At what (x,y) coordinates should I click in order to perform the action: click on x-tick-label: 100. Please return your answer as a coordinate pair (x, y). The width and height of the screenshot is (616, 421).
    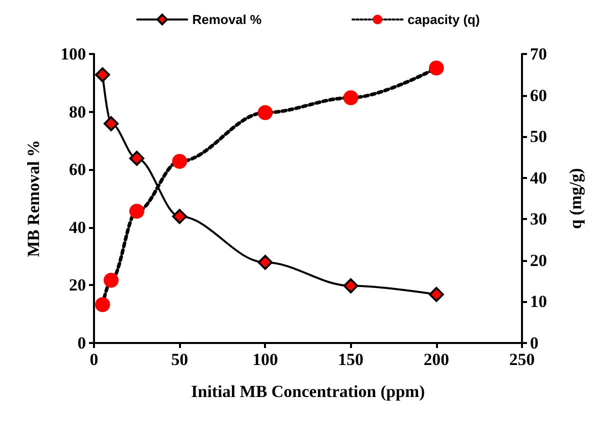
    Looking at the image, I should click on (265, 359).